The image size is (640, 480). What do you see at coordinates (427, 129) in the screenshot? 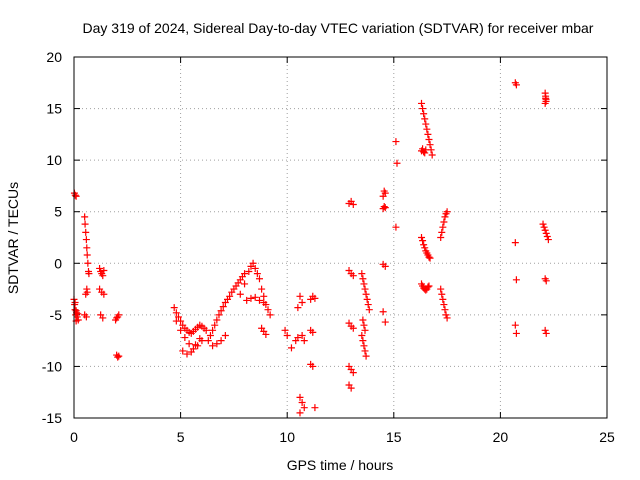
I see `series-cluster-16-high` at bounding box center [427, 129].